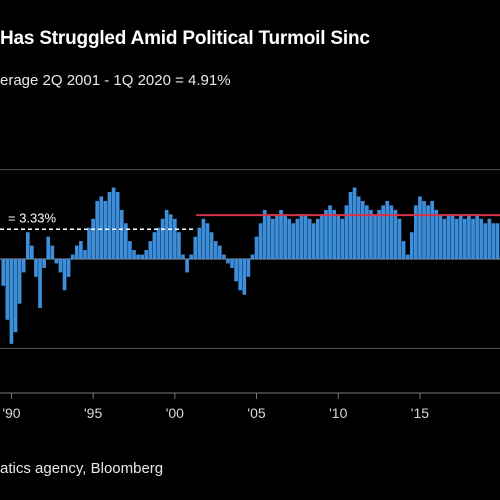 This screenshot has height=500, width=500. What do you see at coordinates (175, 413) in the screenshot?
I see `x-tick-label: '00` at bounding box center [175, 413].